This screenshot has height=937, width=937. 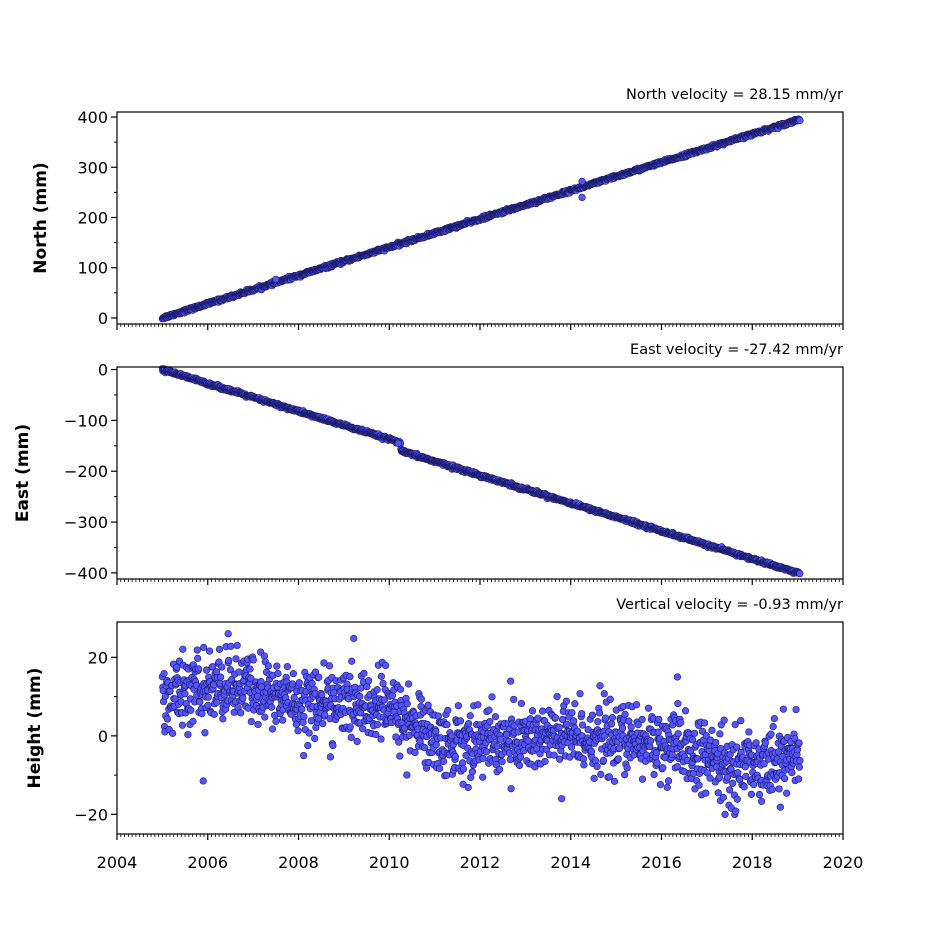 What do you see at coordinates (92, 117) in the screenshot?
I see `y-tick-label: 400` at bounding box center [92, 117].